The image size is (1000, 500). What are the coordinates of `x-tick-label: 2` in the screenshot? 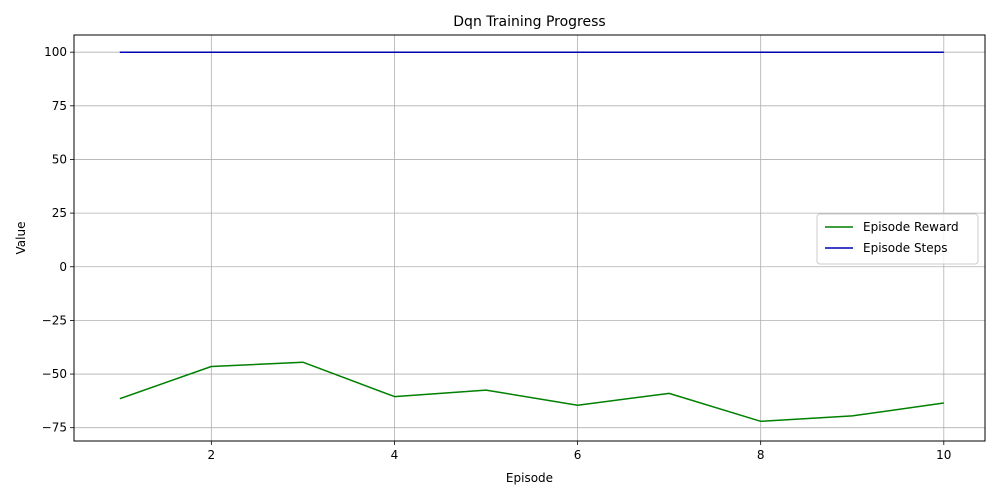 It's located at (212, 455).